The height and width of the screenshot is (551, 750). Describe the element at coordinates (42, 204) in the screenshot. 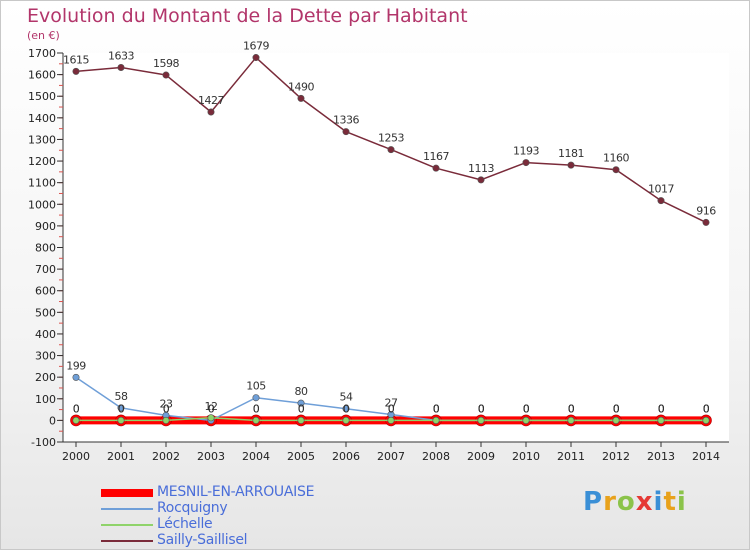

I see `y-tick-label: 1000` at that location.